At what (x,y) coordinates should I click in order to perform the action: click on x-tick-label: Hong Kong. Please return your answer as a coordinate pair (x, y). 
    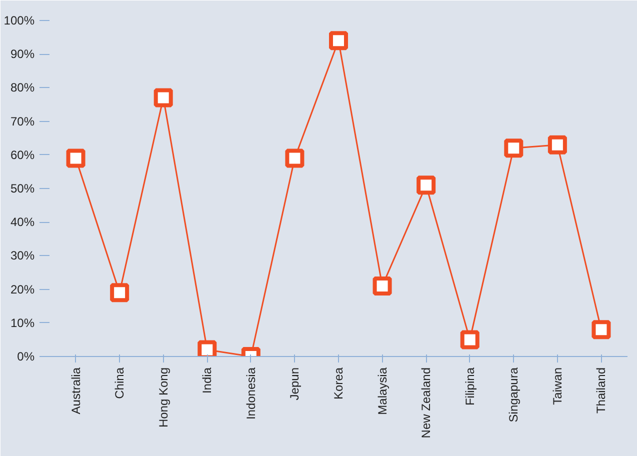
    Looking at the image, I should click on (163, 398).